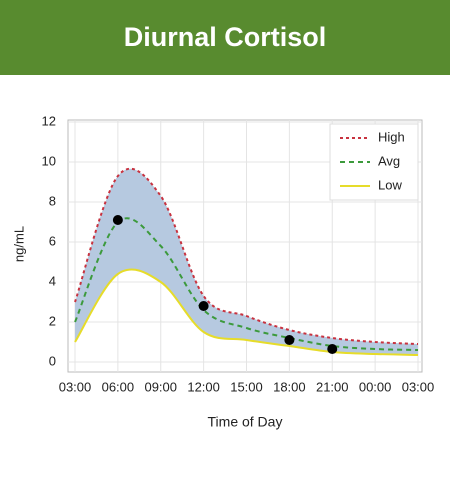 The height and width of the screenshot is (480, 450). What do you see at coordinates (203, 386) in the screenshot?
I see `x-tick-label: 12:00` at bounding box center [203, 386].